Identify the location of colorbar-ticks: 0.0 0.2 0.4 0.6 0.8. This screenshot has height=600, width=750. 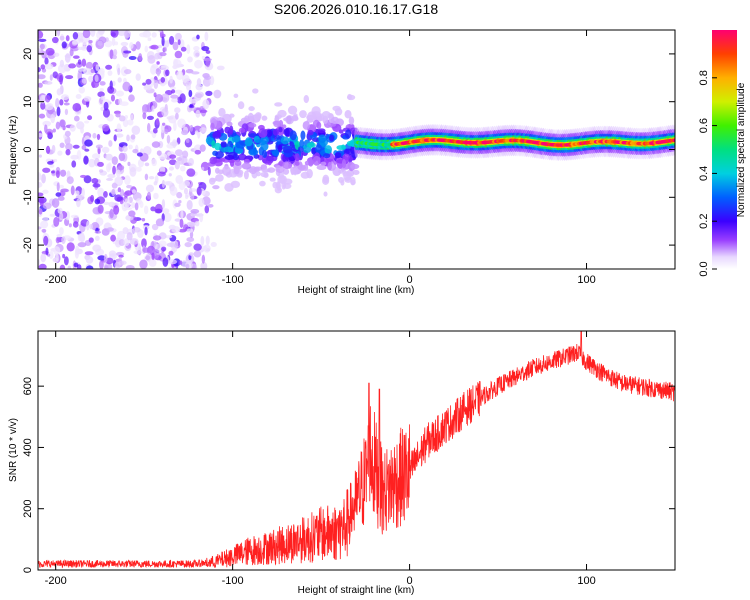
(707, 173).